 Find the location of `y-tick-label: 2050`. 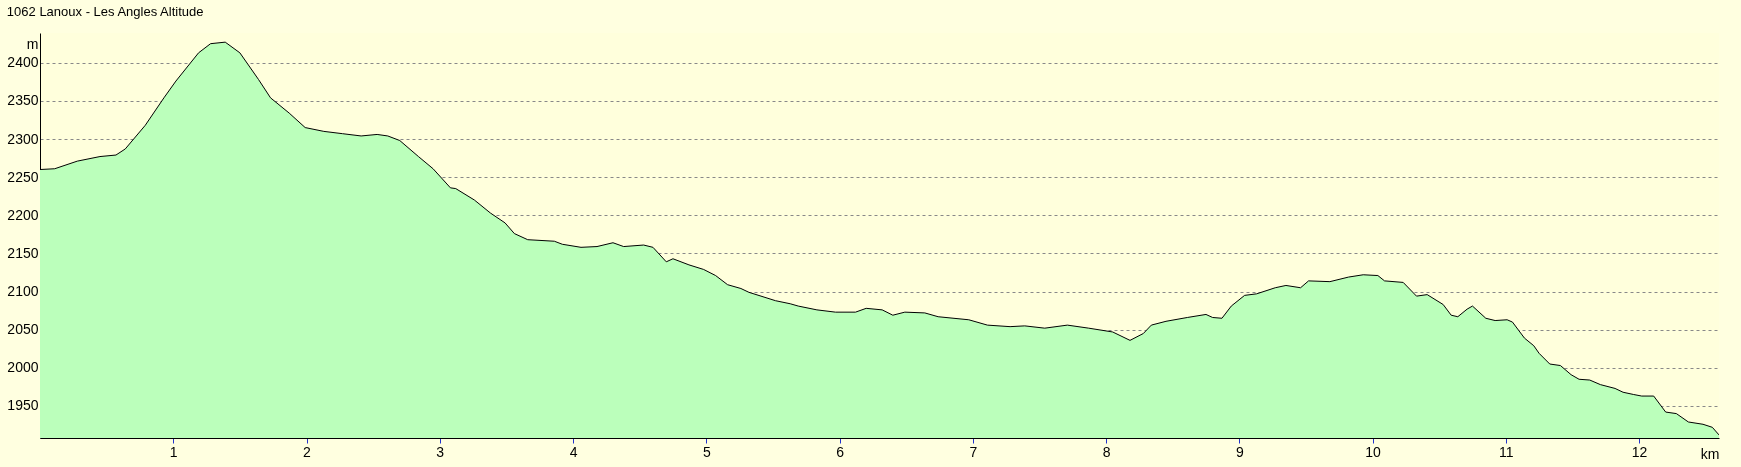

y-tick-label: 2050 is located at coordinates (23, 329).